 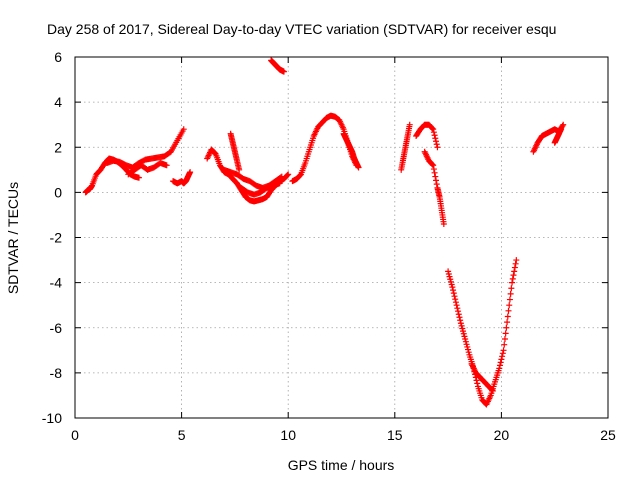 What do you see at coordinates (13, 238) in the screenshot?
I see `y-axis-label: SDTVAR / TECUs` at bounding box center [13, 238].